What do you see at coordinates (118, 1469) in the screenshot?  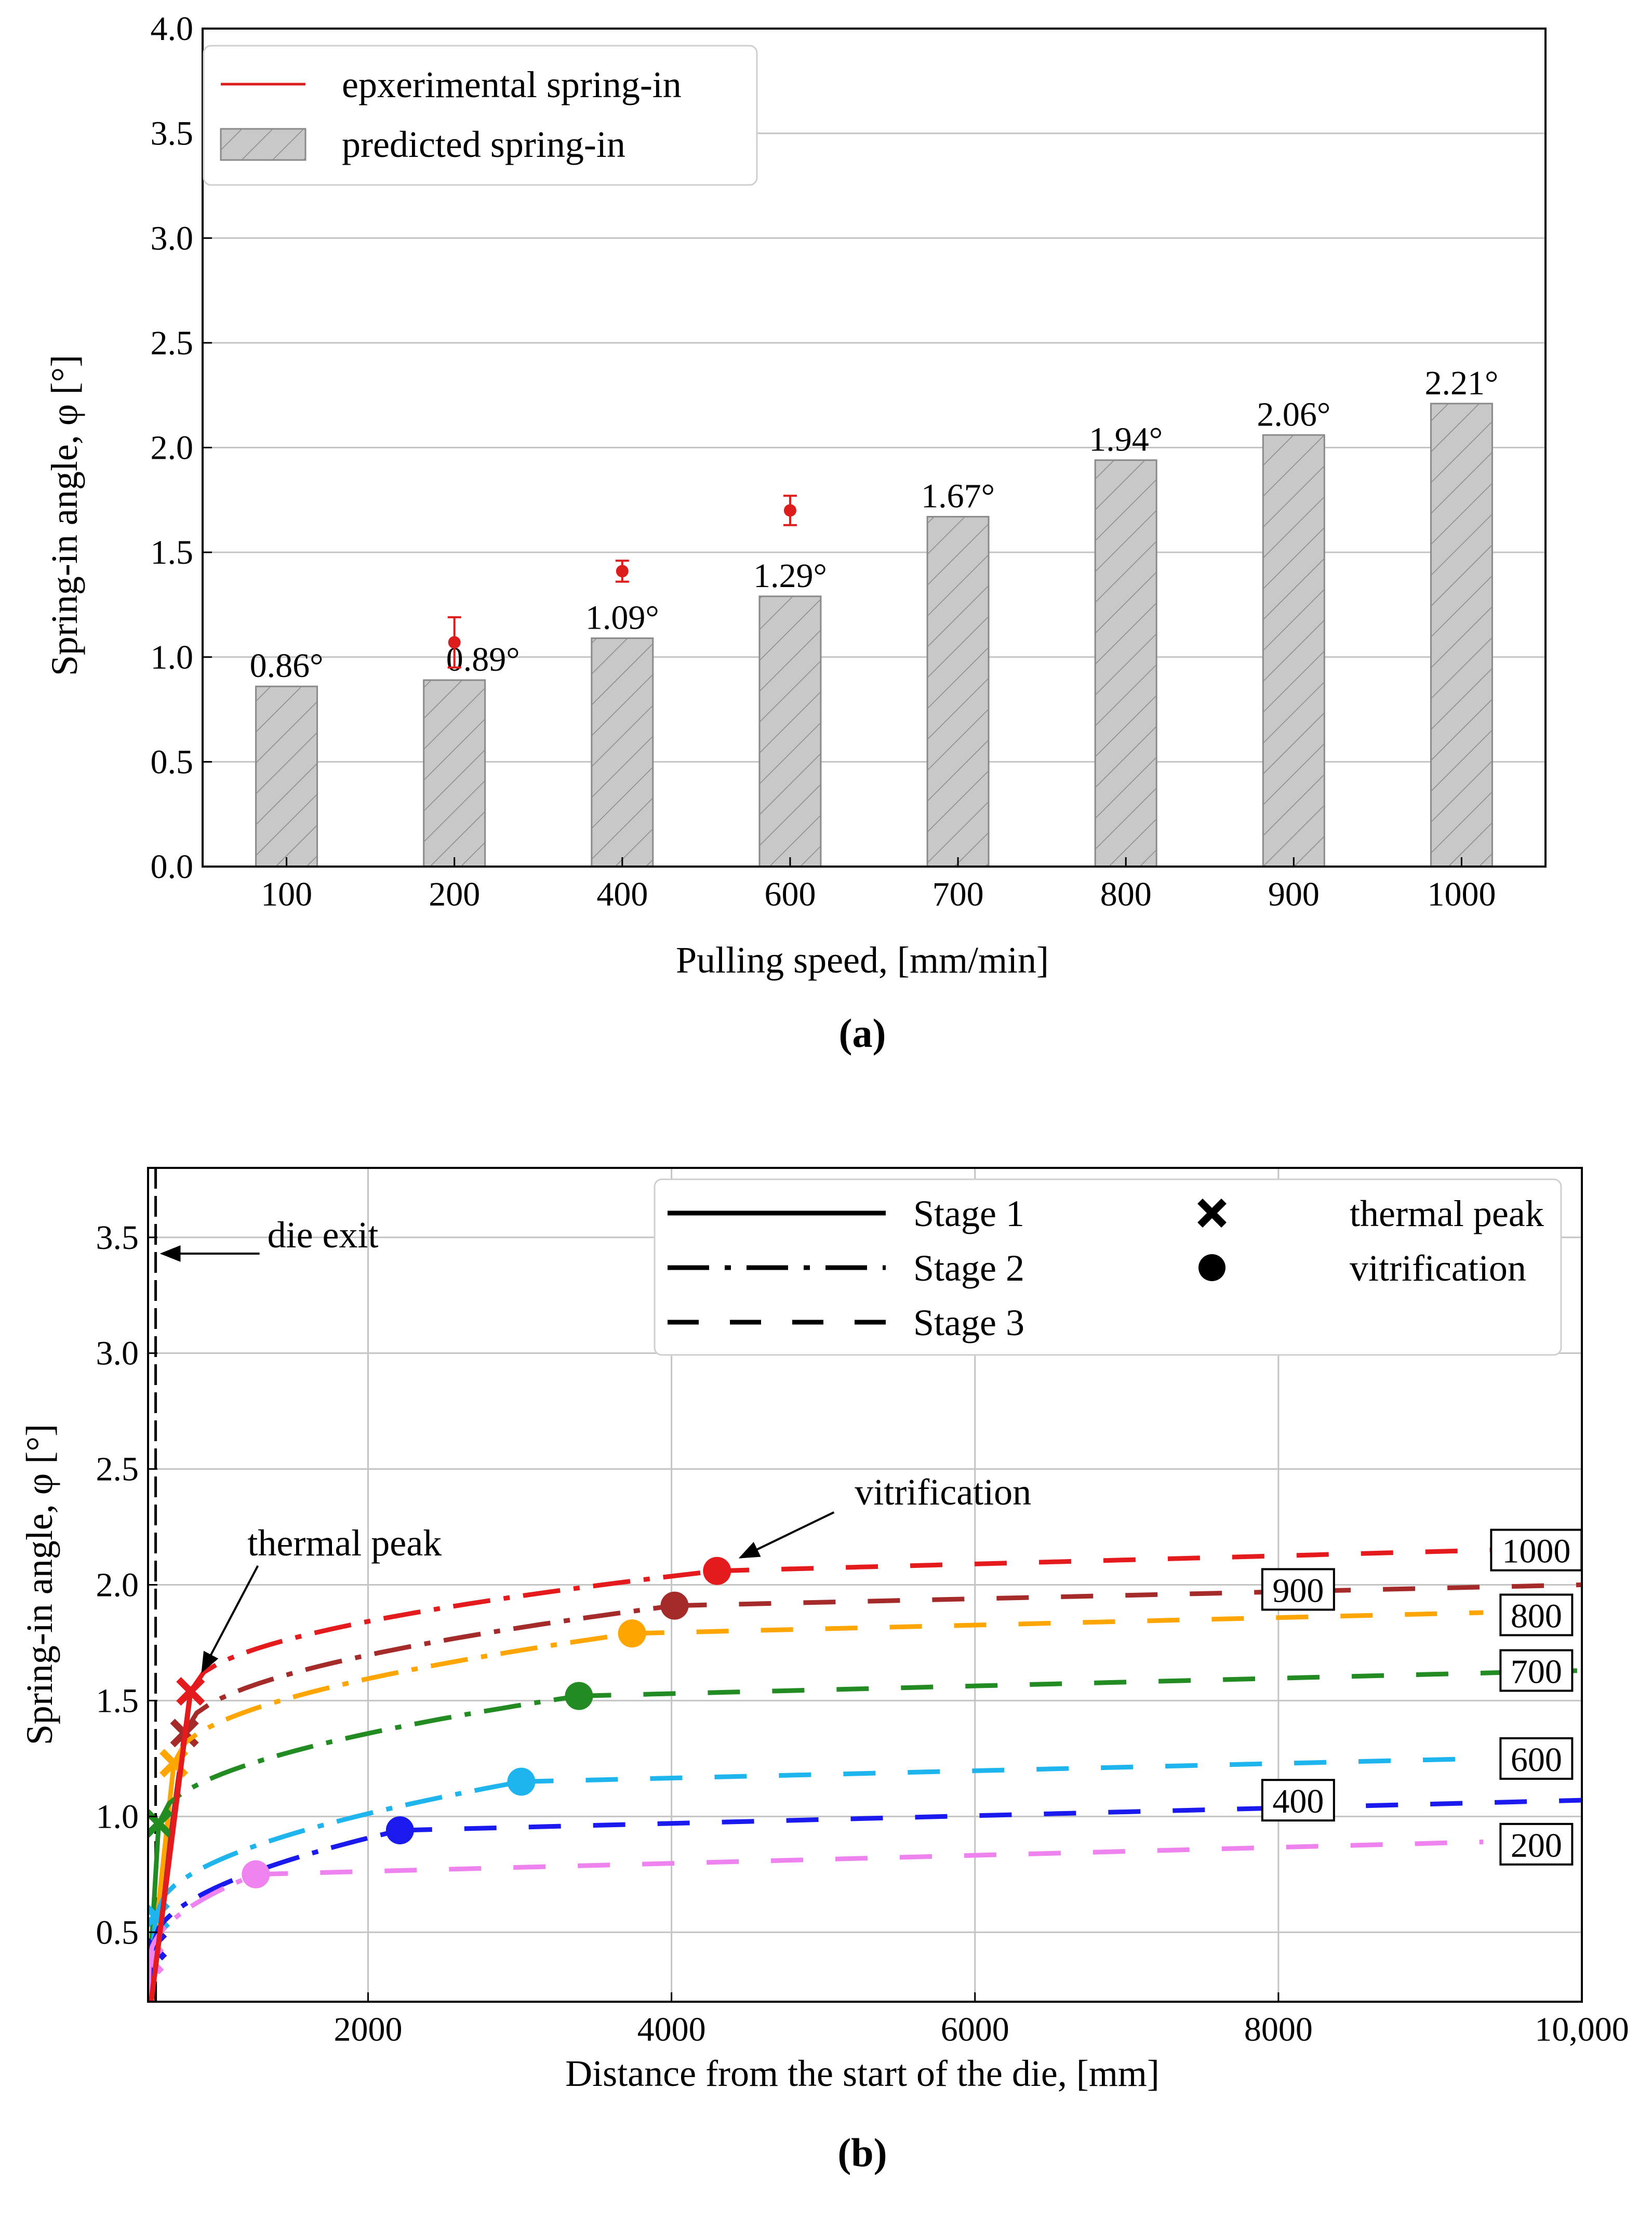 I see `y-tick-label-b-2-5: 2.5` at bounding box center [118, 1469].